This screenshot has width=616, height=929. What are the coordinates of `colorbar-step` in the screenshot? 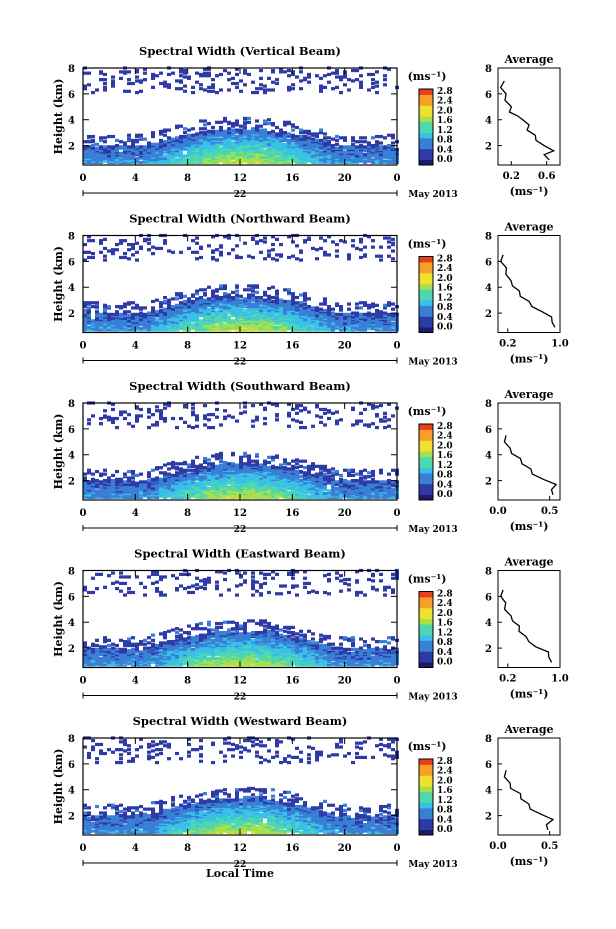 It's located at (426, 264).